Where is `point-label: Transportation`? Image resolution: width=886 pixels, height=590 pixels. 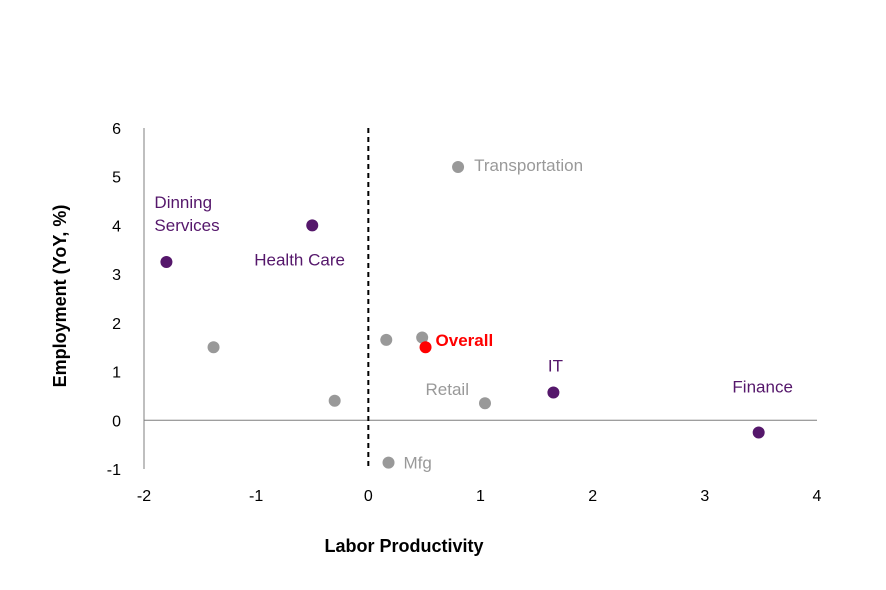 point-label: Transportation is located at coordinates (528, 165).